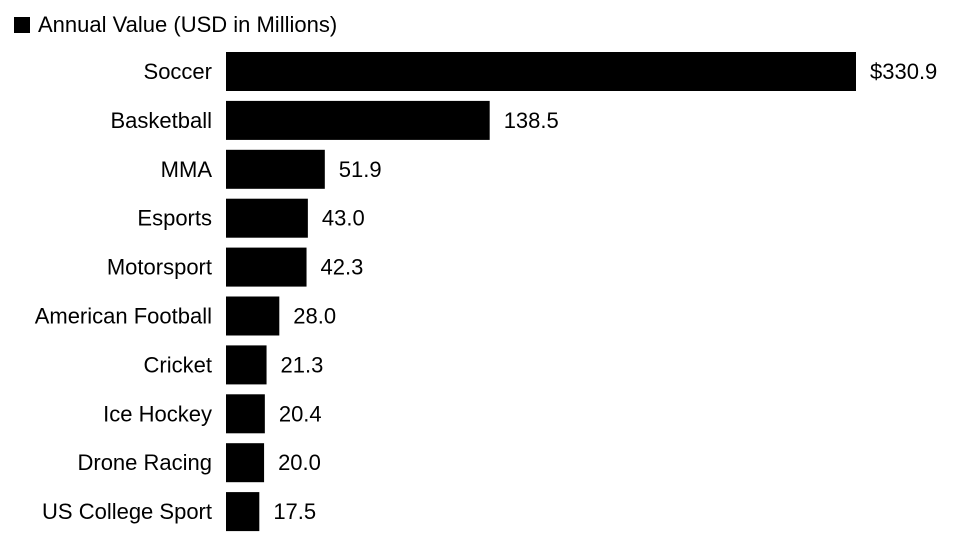  I want to click on category-label: Cricket, so click(178, 364).